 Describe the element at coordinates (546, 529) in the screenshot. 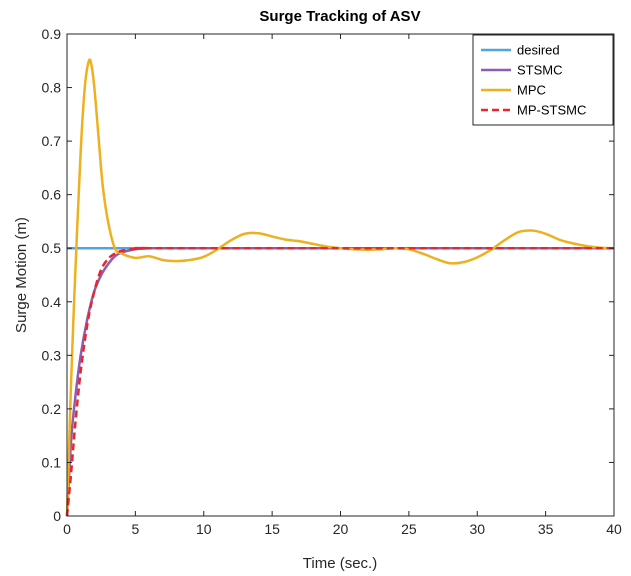

I see `x-tick-label: 35` at that location.